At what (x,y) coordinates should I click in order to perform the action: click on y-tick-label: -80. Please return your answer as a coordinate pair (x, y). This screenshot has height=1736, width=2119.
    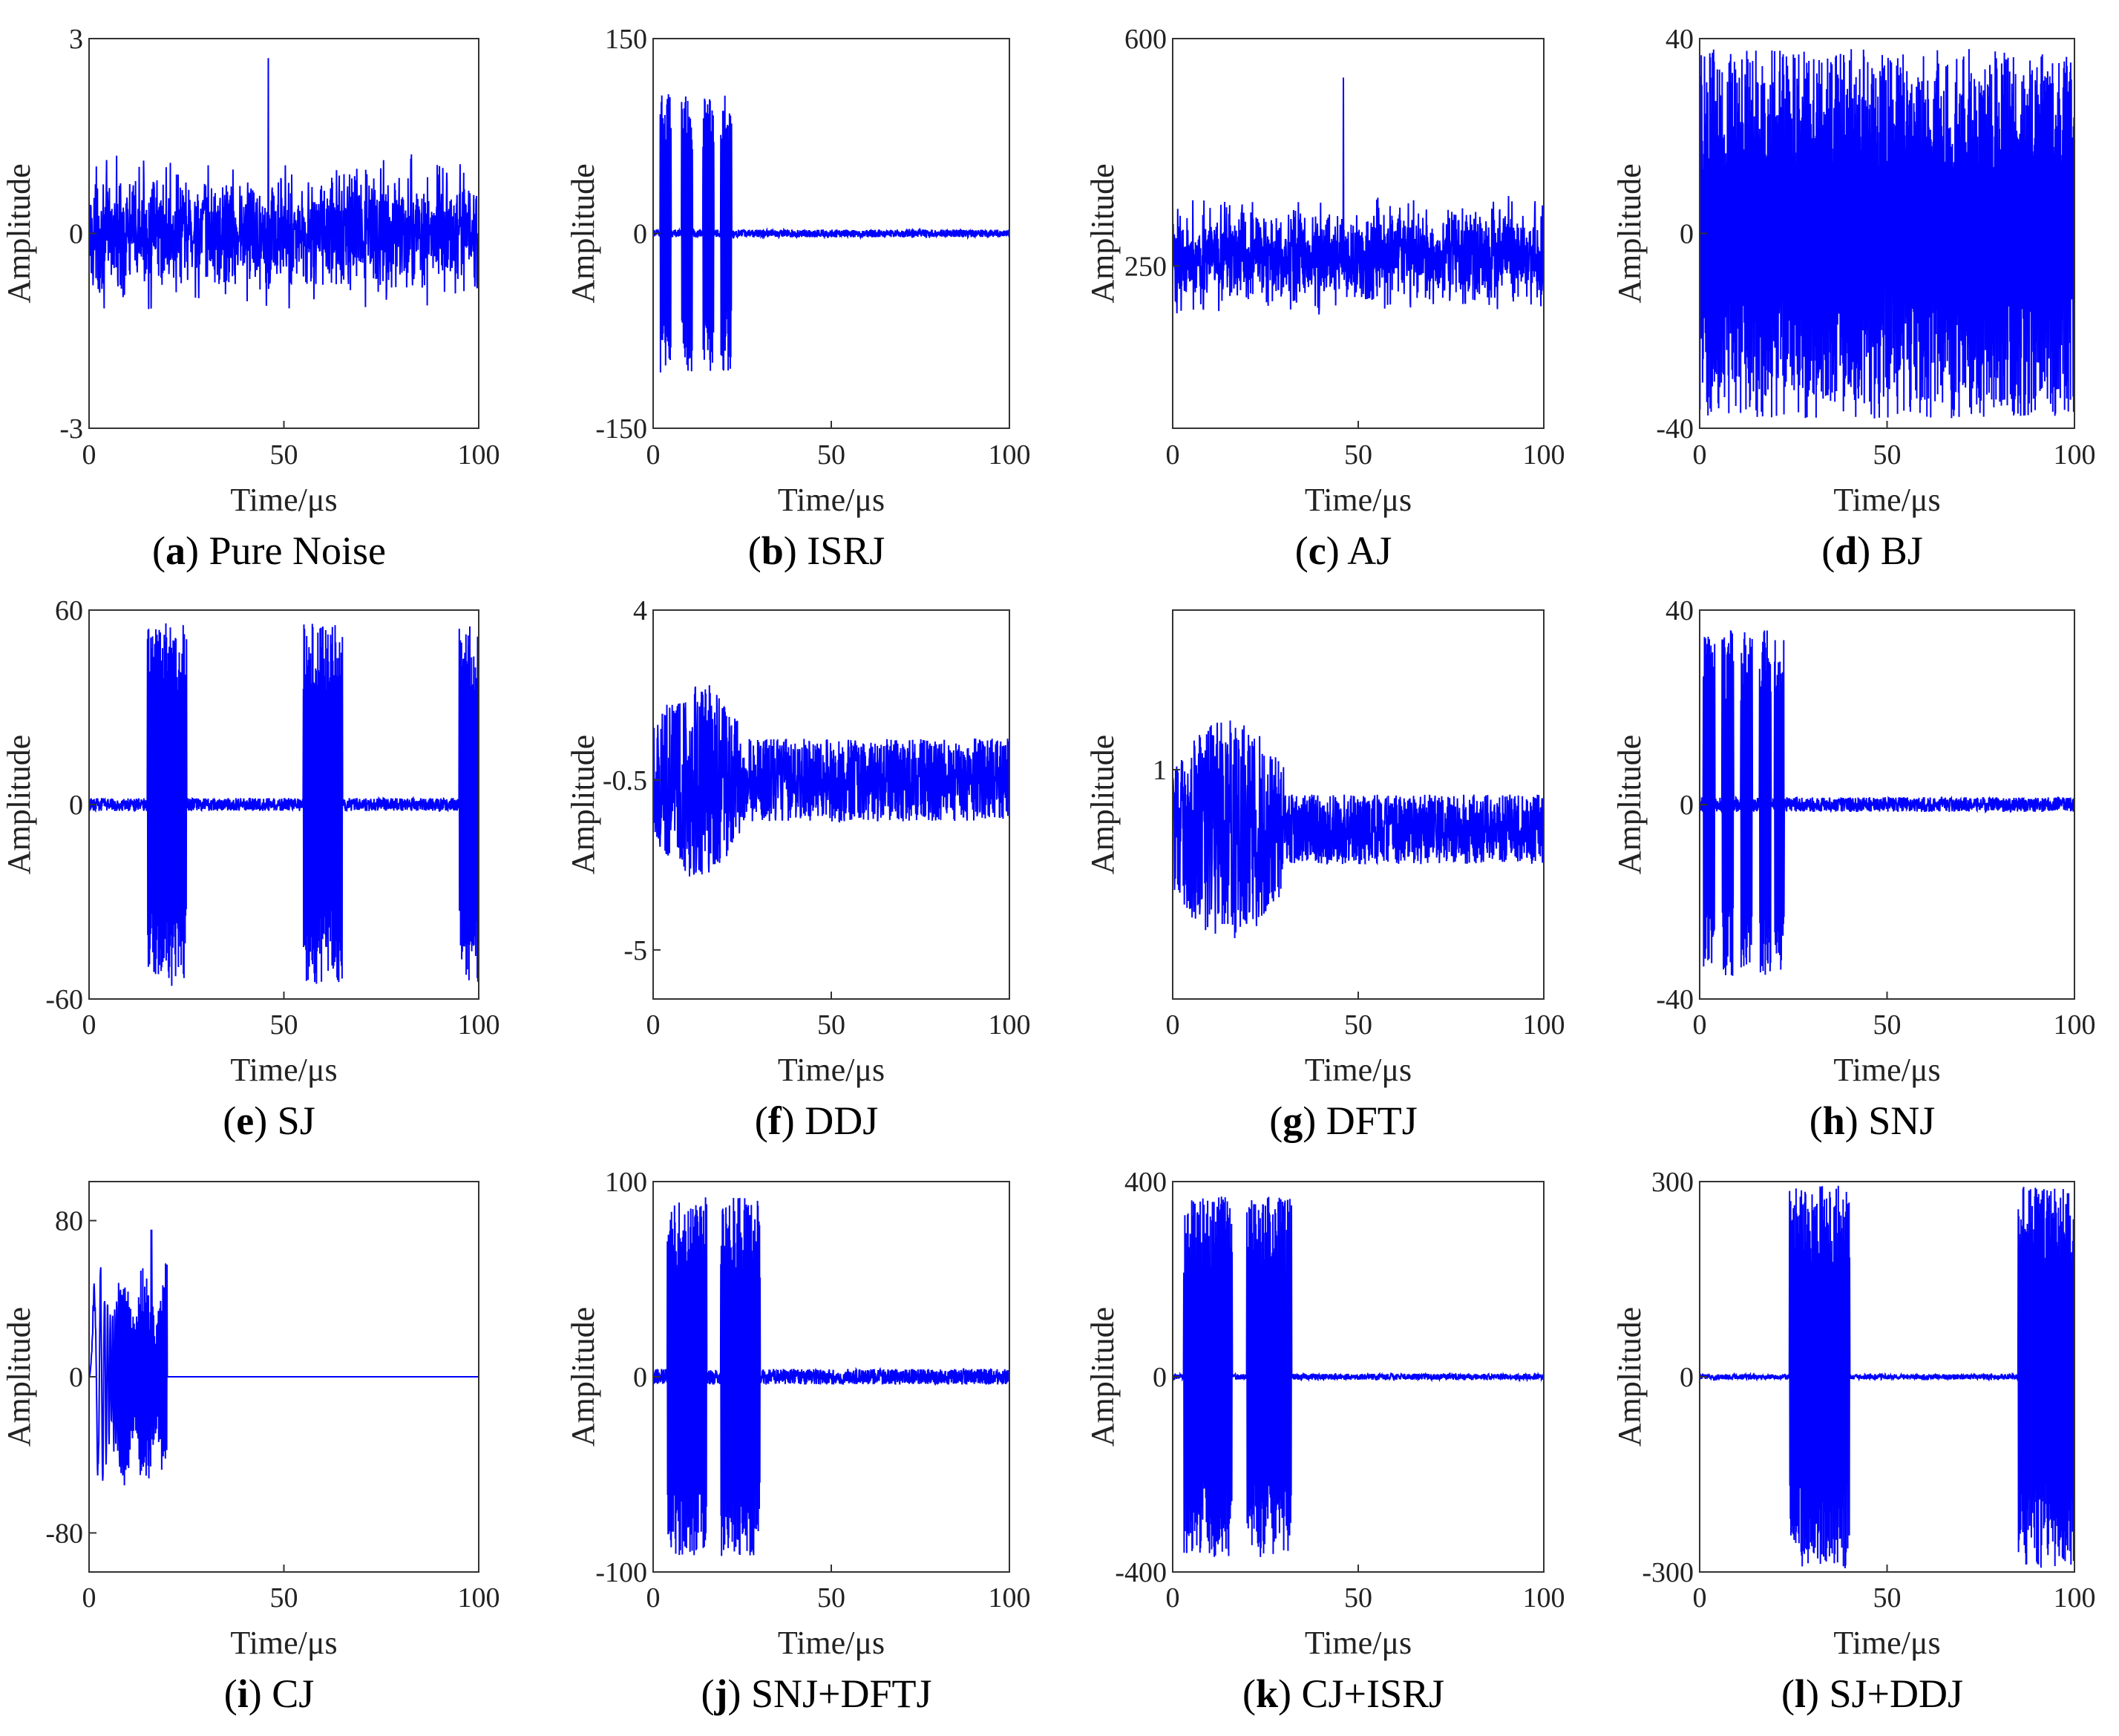
    Looking at the image, I should click on (64, 1533).